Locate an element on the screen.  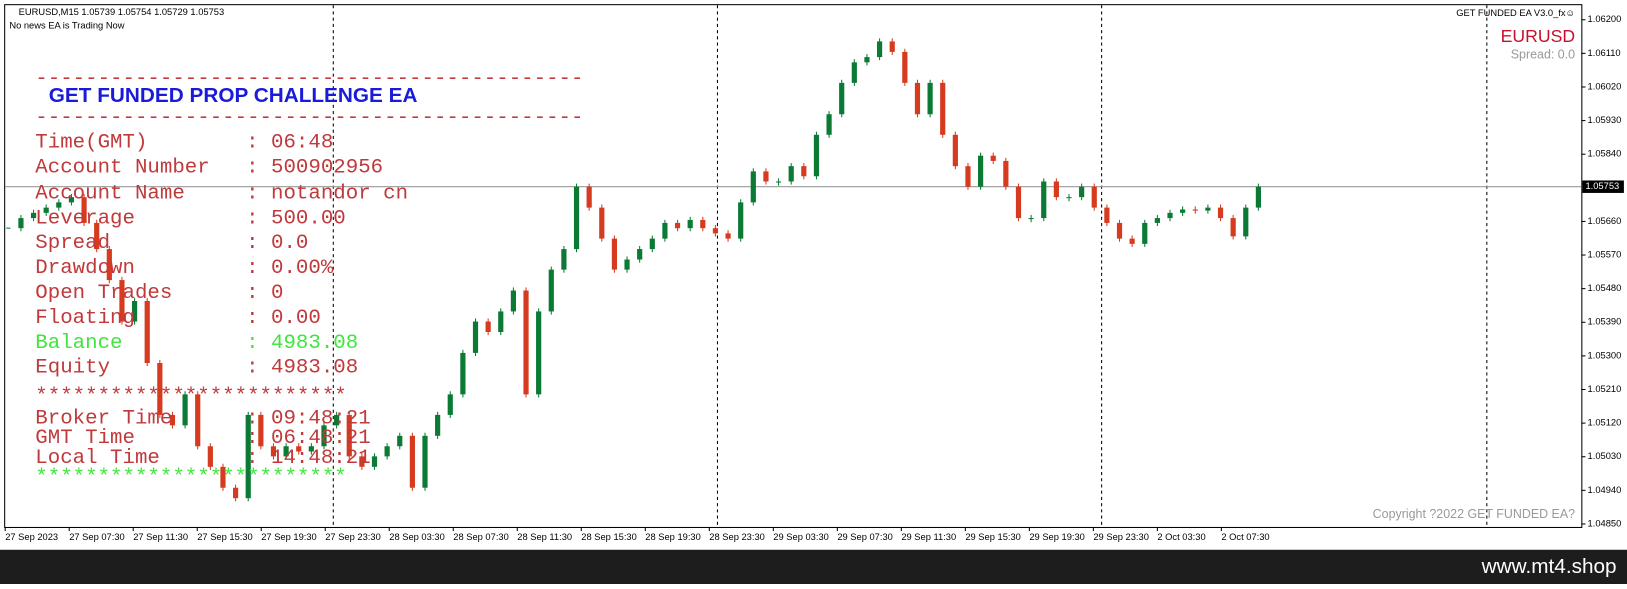
x-tick-label: 28 Sep 03:30 is located at coordinates (417, 537).